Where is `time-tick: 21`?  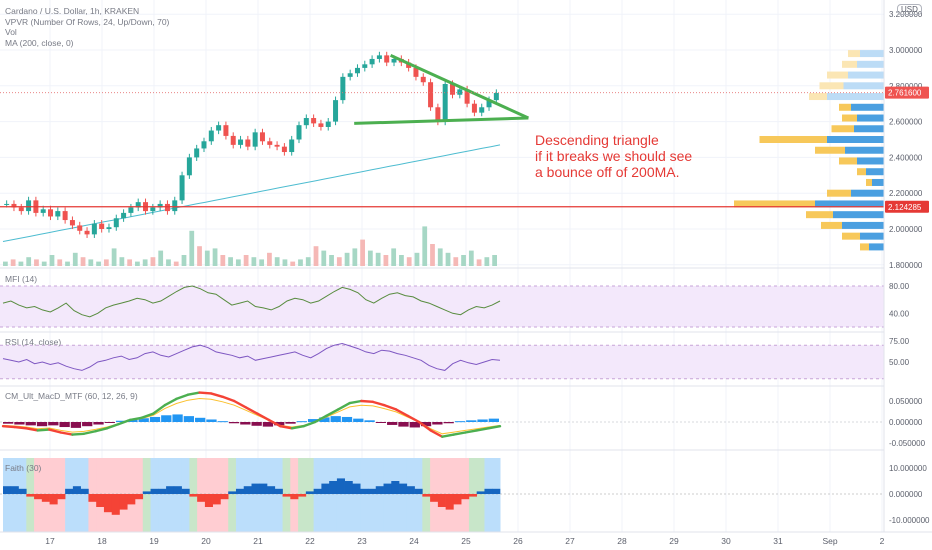
time-tick: 21 is located at coordinates (258, 541).